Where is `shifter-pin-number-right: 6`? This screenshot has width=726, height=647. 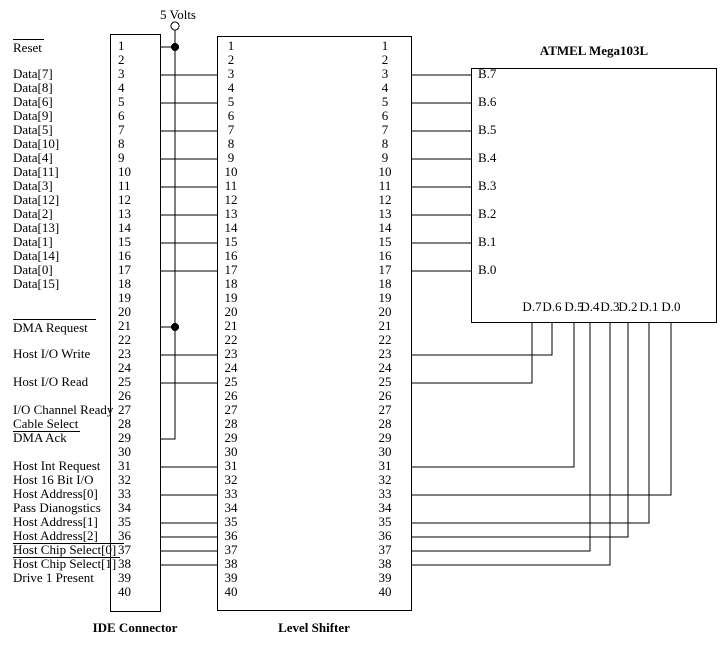 shifter-pin-number-right: 6 is located at coordinates (385, 115).